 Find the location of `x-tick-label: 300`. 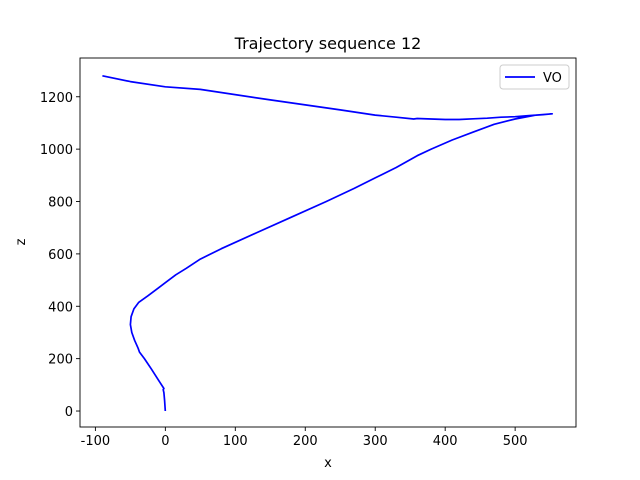

x-tick-label: 300 is located at coordinates (375, 441).